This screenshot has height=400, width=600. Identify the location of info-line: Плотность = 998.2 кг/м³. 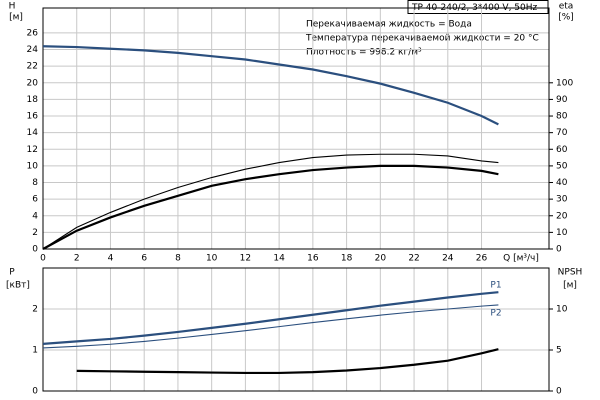
(364, 53).